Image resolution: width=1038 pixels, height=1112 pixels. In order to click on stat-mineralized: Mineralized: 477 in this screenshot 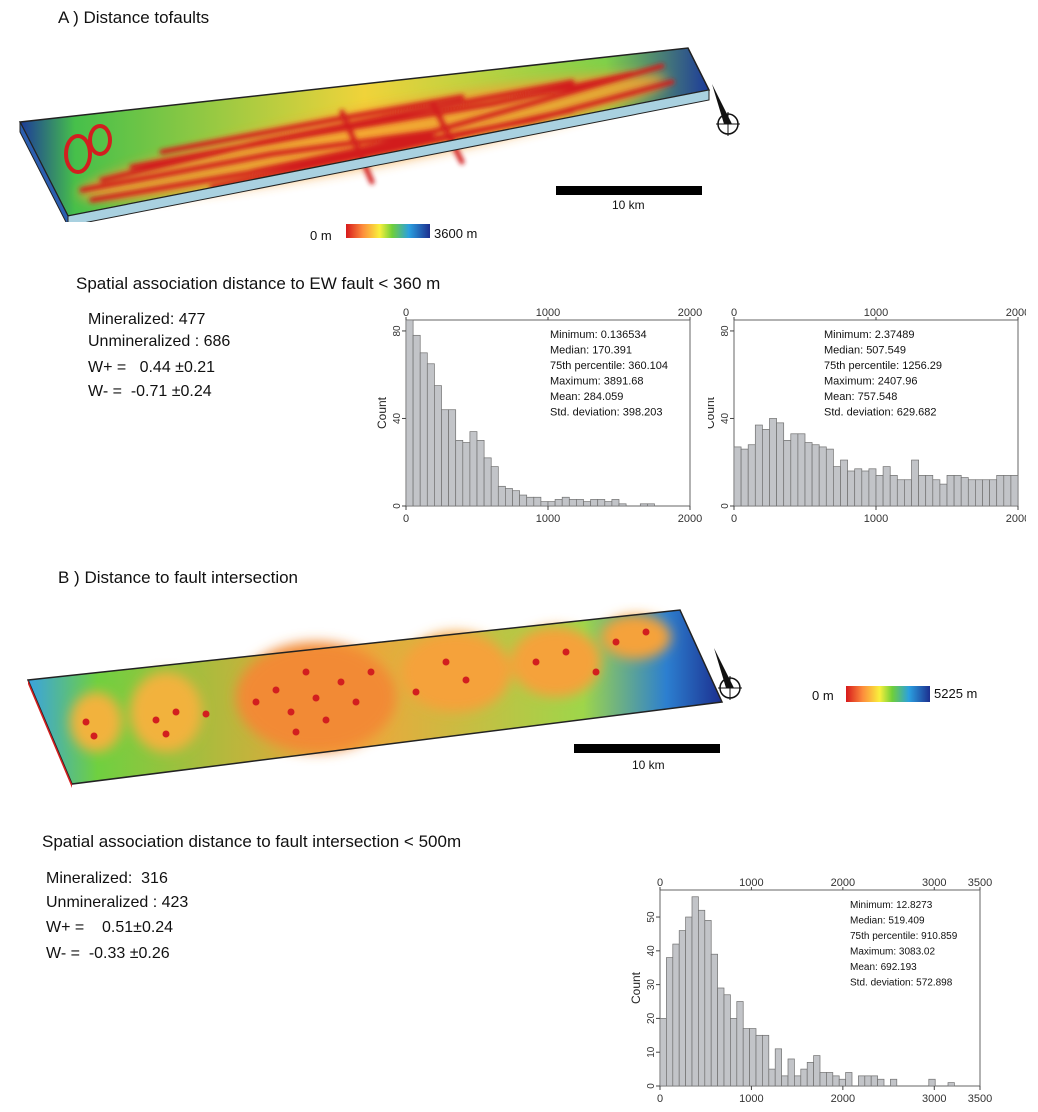, I will do `click(147, 319)`.